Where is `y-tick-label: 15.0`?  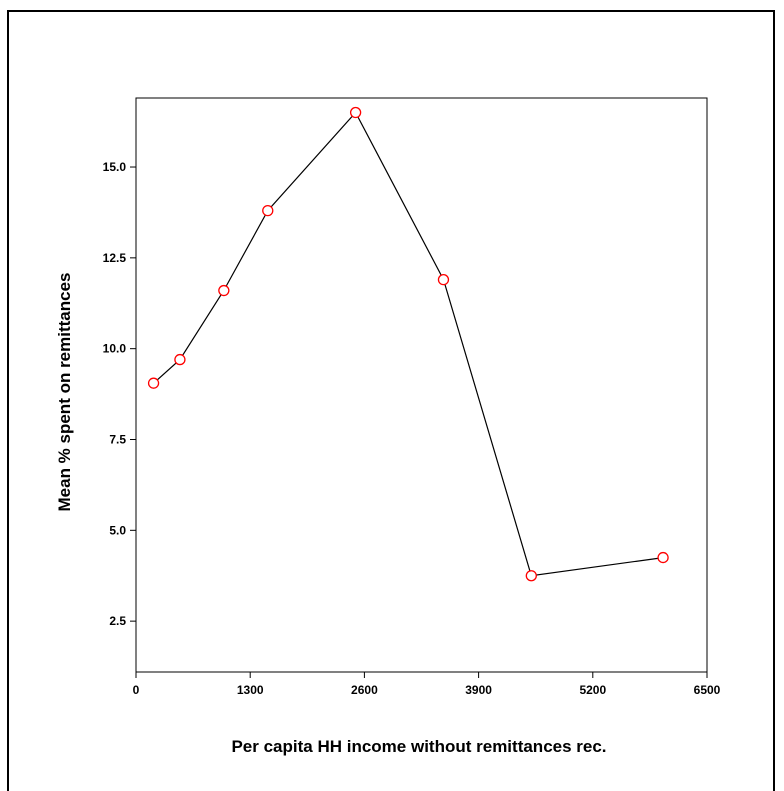 y-tick-label: 15.0 is located at coordinates (115, 167).